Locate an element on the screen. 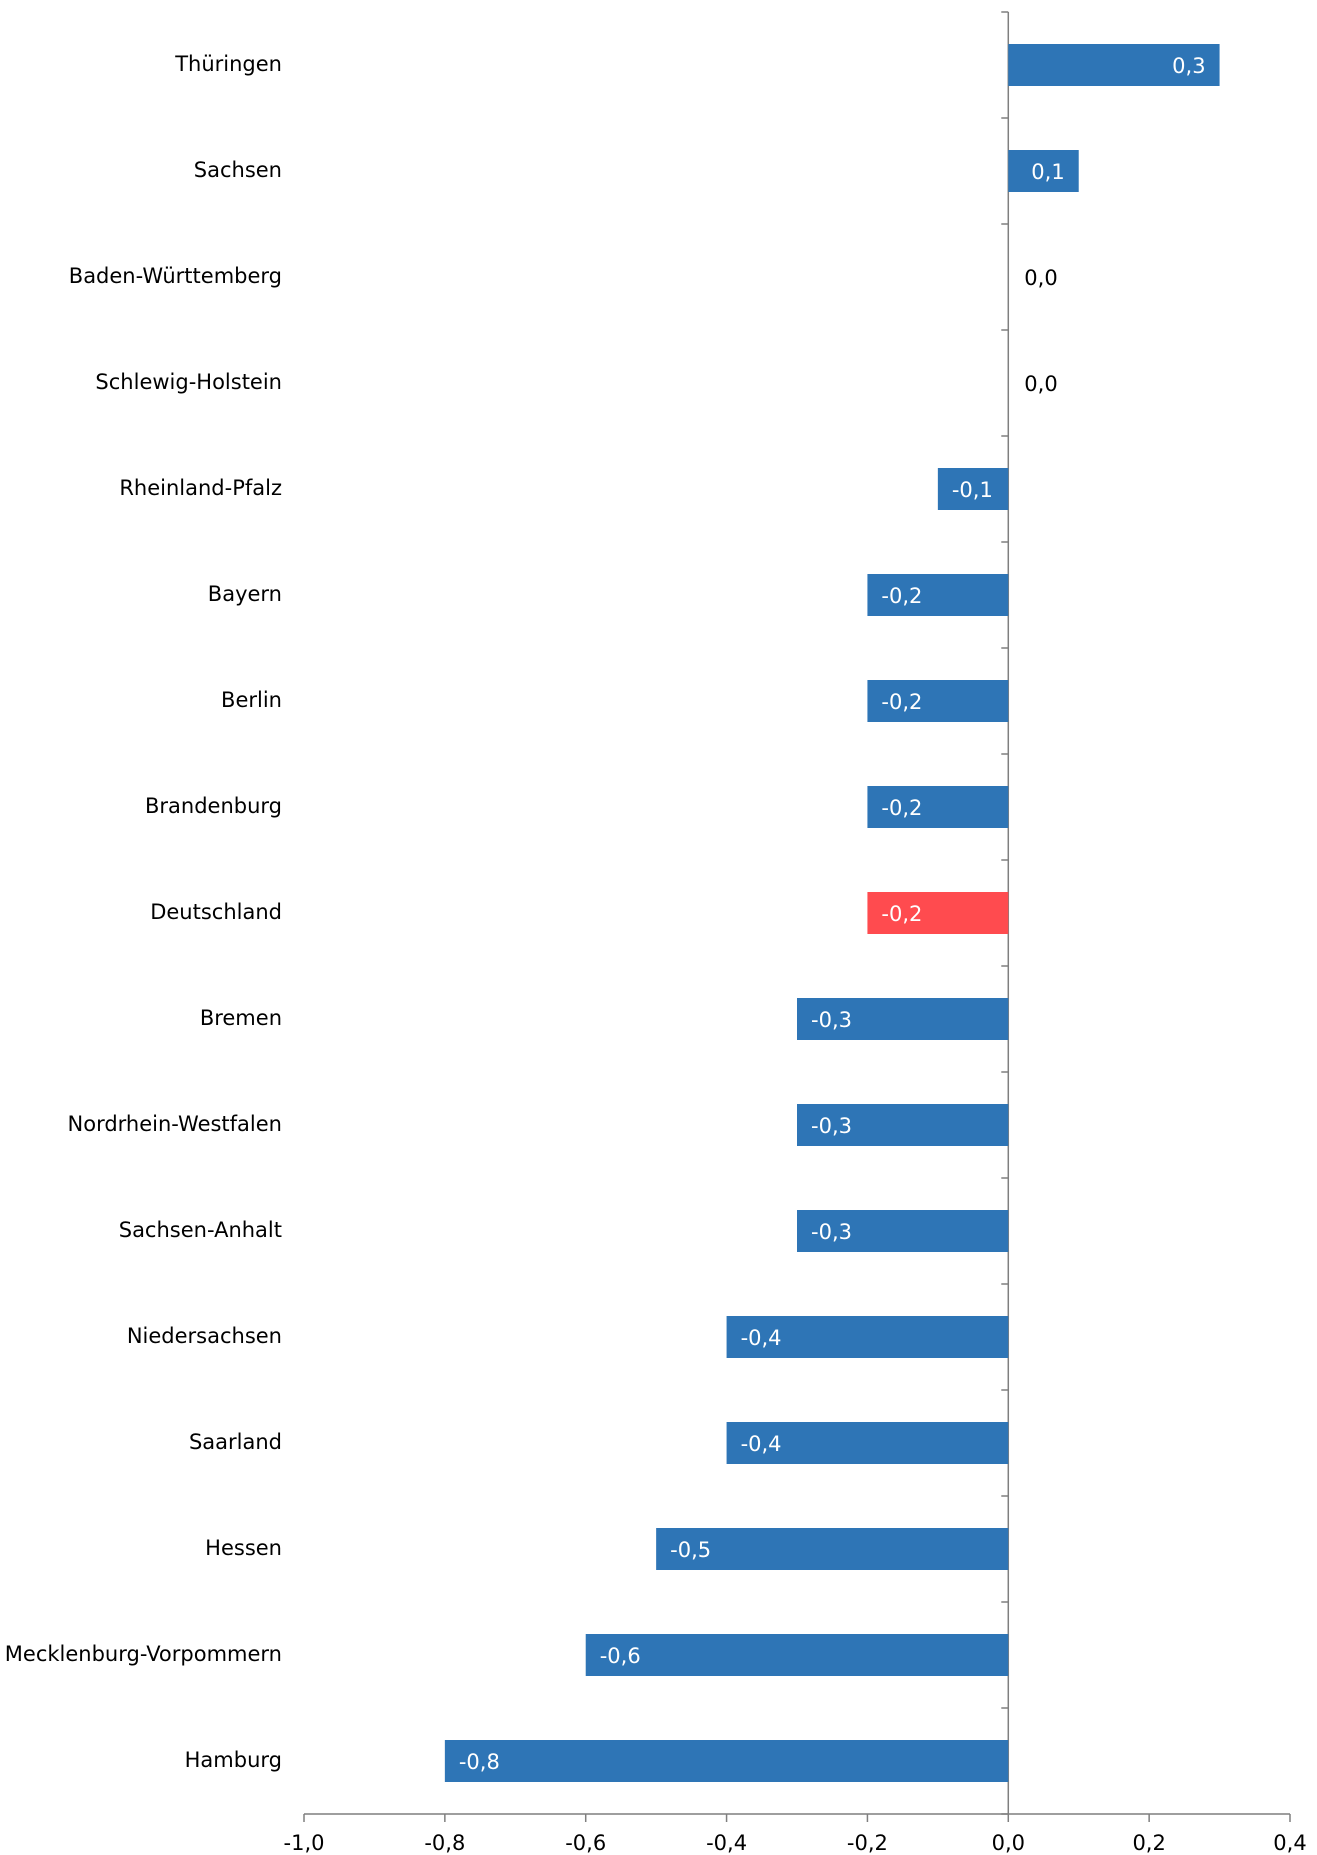 Image resolution: width=1317 pixels, height=1855 pixels. y-tick-label: Baden-Württemberg is located at coordinates (175, 276).